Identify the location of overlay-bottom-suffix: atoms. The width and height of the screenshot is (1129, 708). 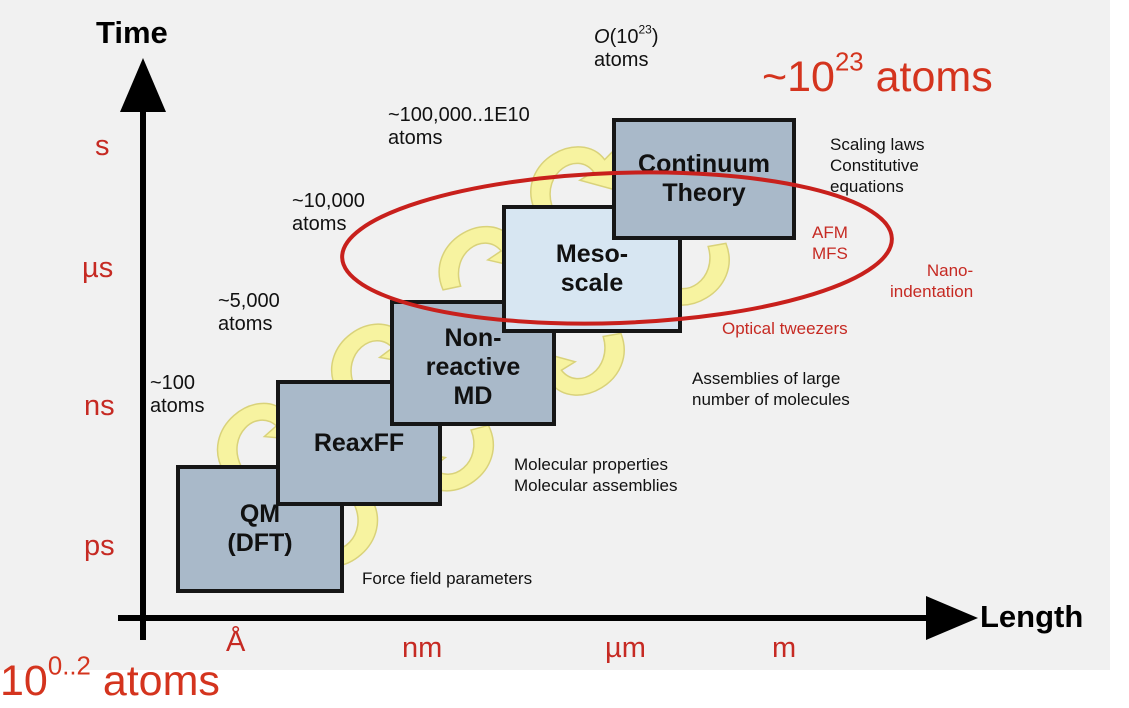
(155, 681).